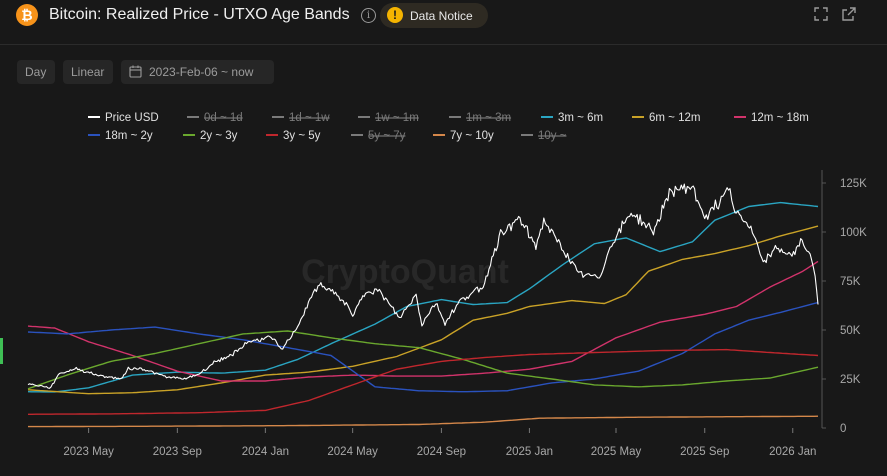  Describe the element at coordinates (423, 360) in the screenshot. I see `series-line-2y-3y` at that location.